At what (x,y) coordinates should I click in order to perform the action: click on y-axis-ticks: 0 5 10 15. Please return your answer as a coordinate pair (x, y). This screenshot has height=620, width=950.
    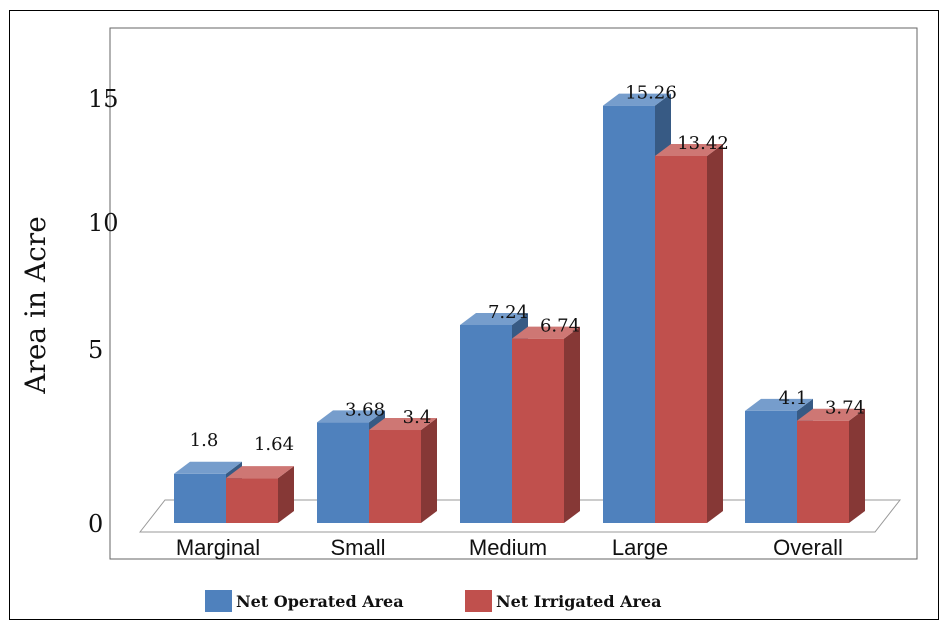
    Looking at the image, I should click on (103, 311).